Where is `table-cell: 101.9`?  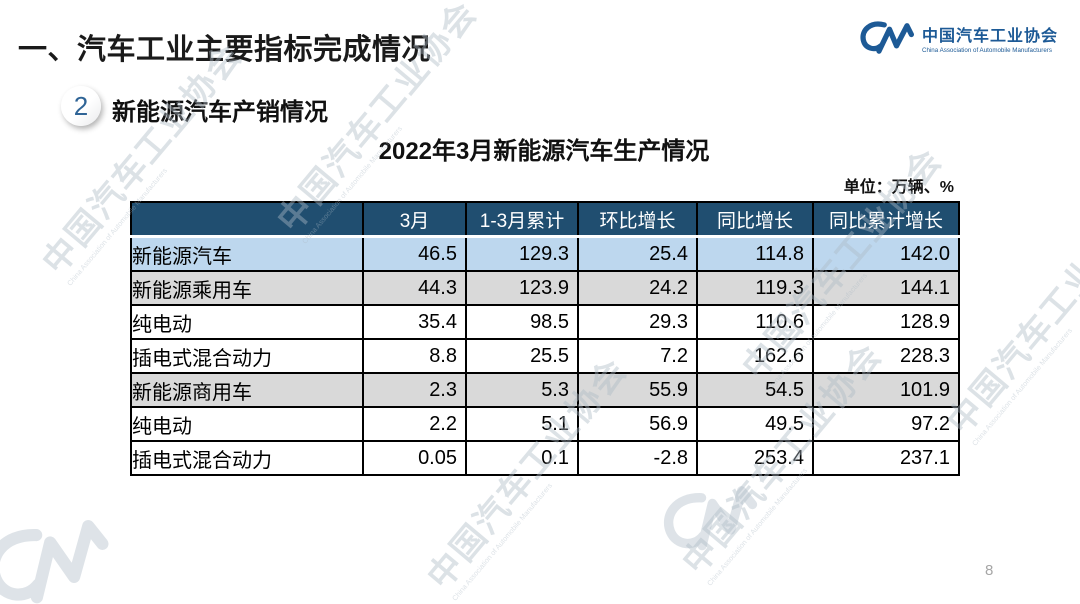 table-cell: 101.9 is located at coordinates (886, 390).